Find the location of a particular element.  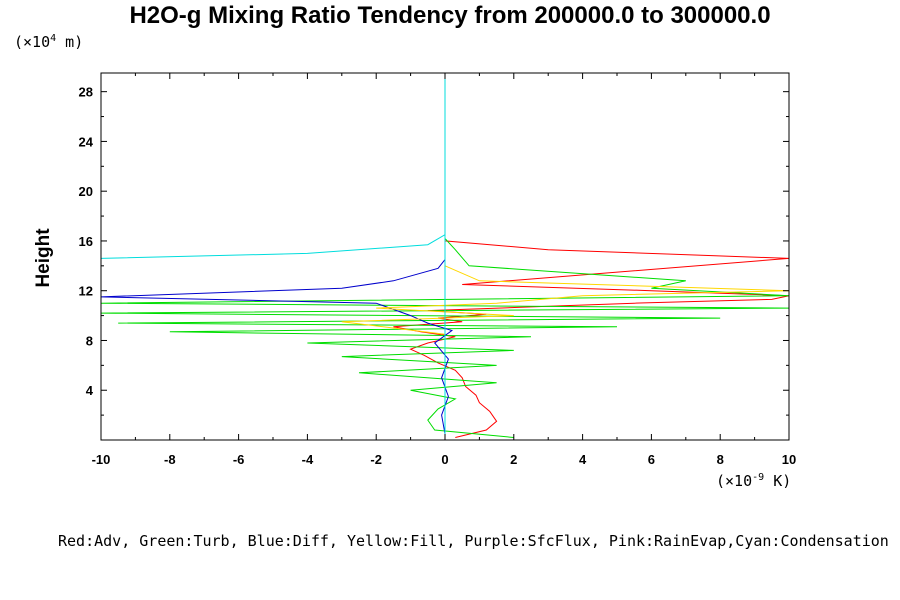

y-unit-label: (×104 m) is located at coordinates (48, 42).